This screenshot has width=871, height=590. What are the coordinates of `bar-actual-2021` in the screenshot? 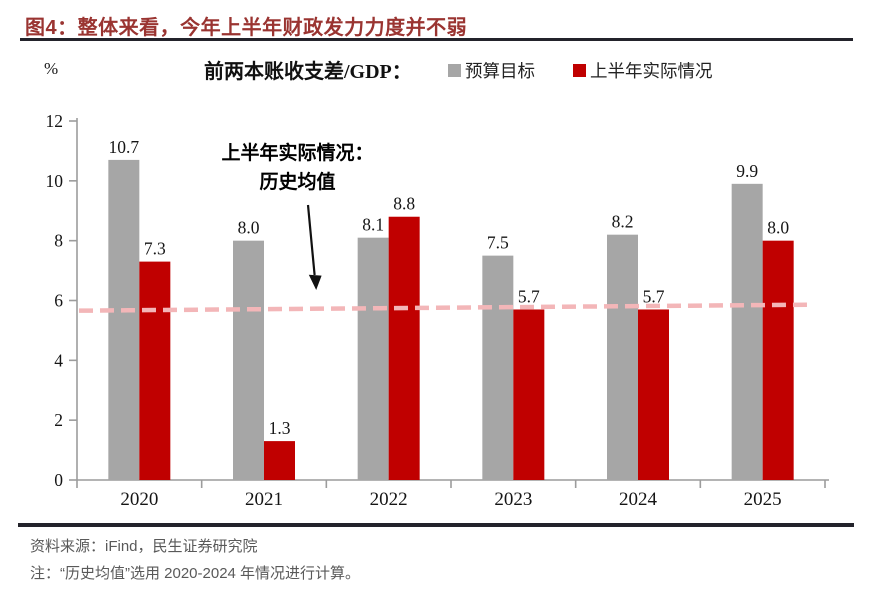 It's located at (279, 460).